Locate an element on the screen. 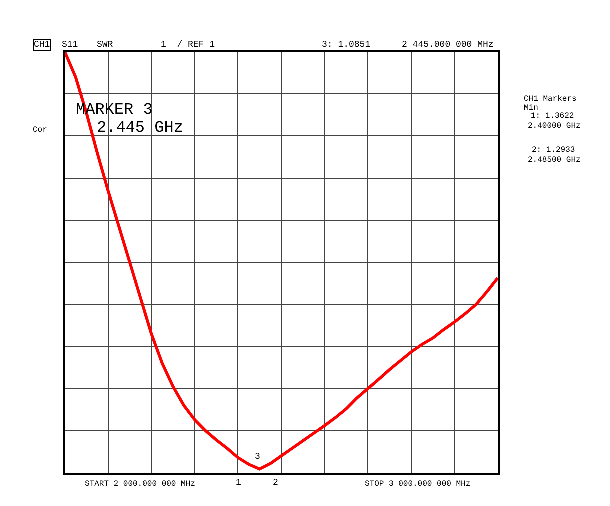  text: 2: 1.2933 is located at coordinates (554, 150).